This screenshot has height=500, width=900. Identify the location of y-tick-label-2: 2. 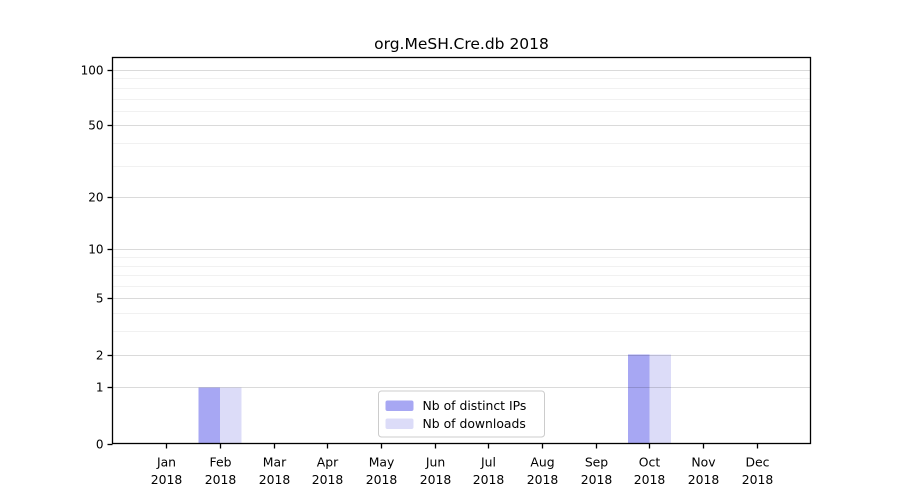
(100, 356).